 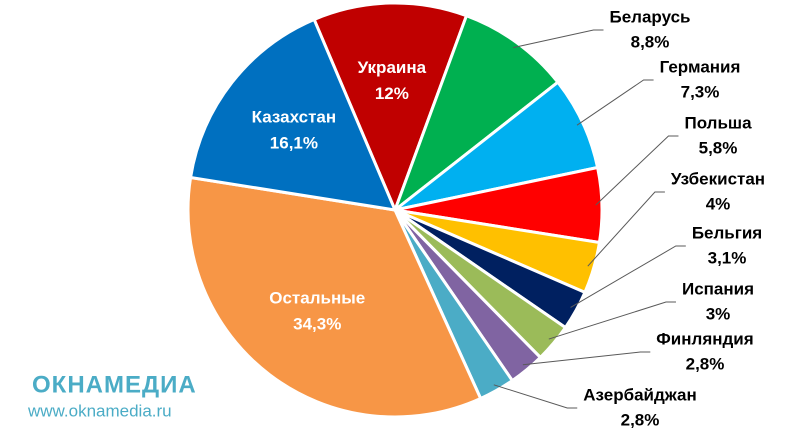 What do you see at coordinates (392, 93) in the screenshot?
I see `value-label: 12%` at bounding box center [392, 93].